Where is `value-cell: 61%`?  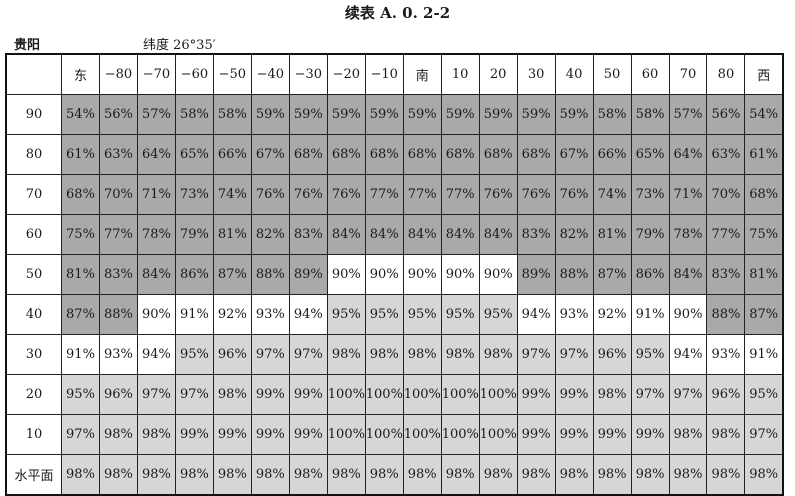
value-cell: 61% is located at coordinates (764, 154).